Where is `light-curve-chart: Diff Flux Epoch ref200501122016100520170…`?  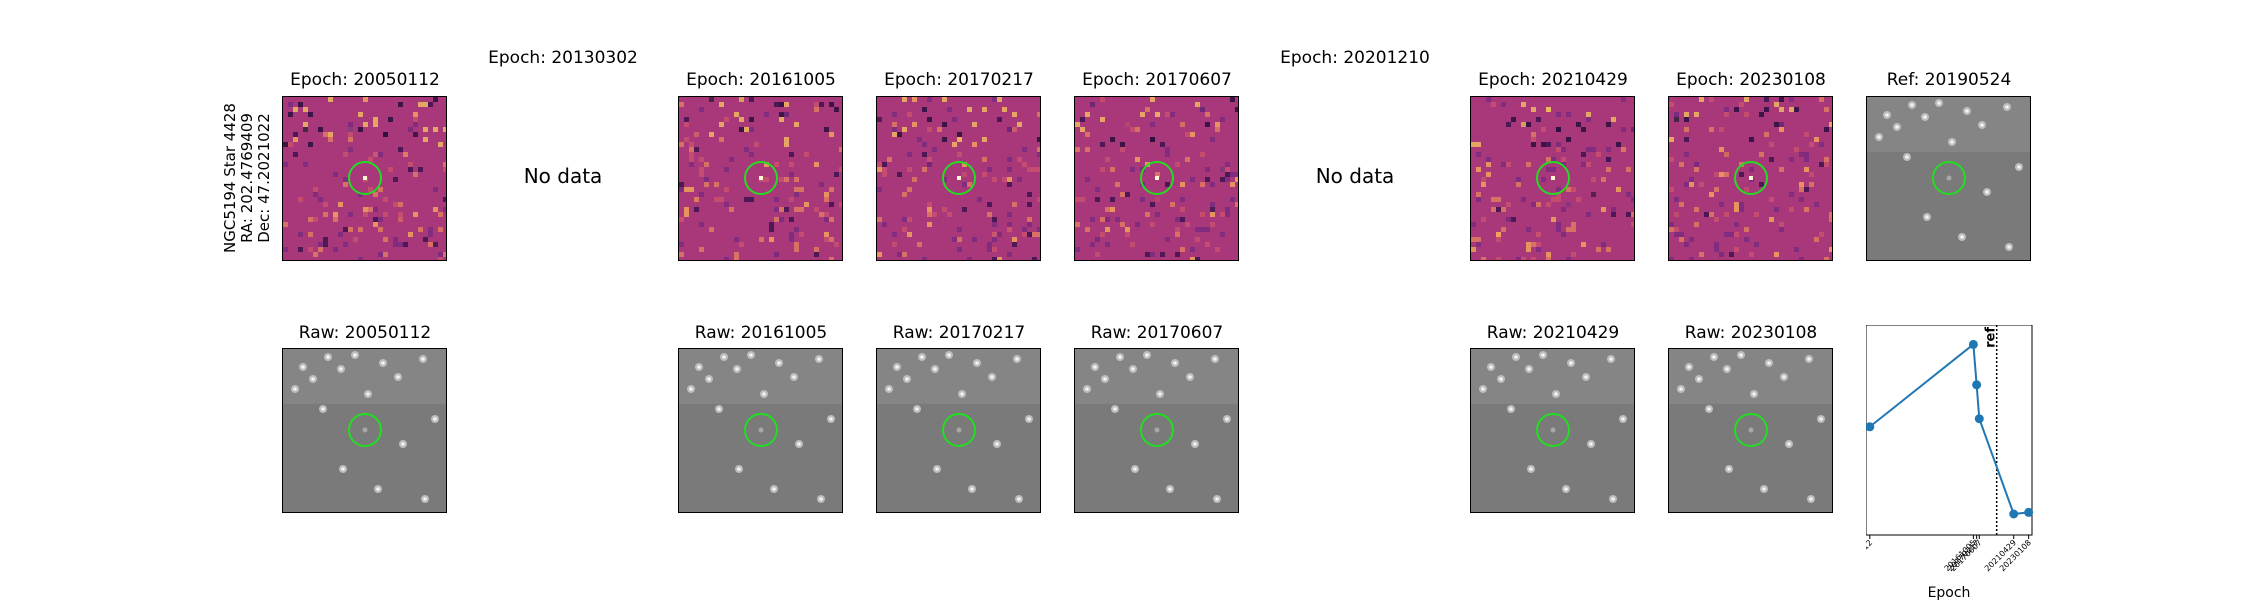 light-curve-chart: Diff Flux Epoch ref200501122016100520170… is located at coordinates (1950, 462).